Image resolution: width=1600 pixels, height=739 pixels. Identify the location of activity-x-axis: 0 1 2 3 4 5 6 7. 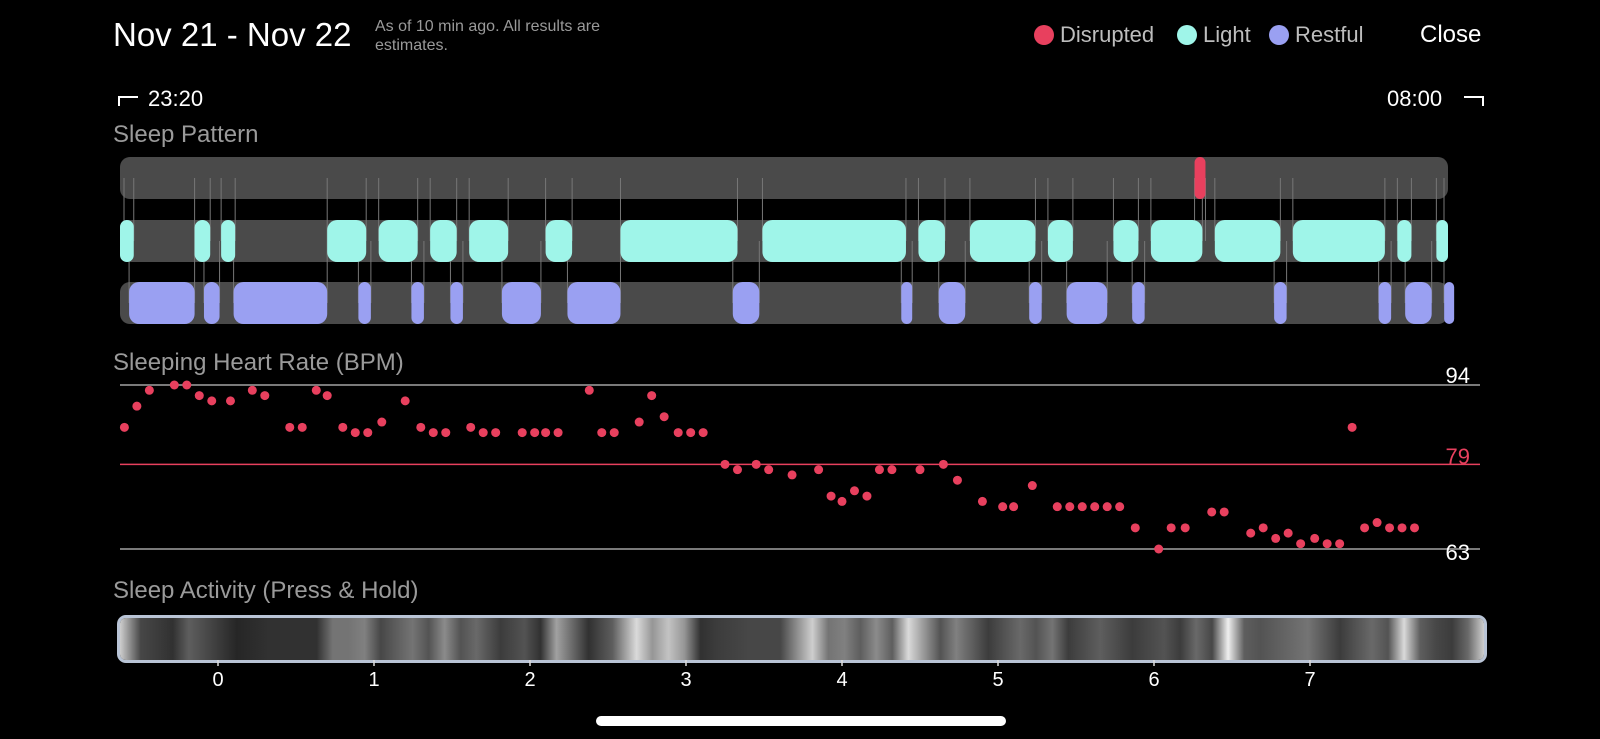
(764, 675).